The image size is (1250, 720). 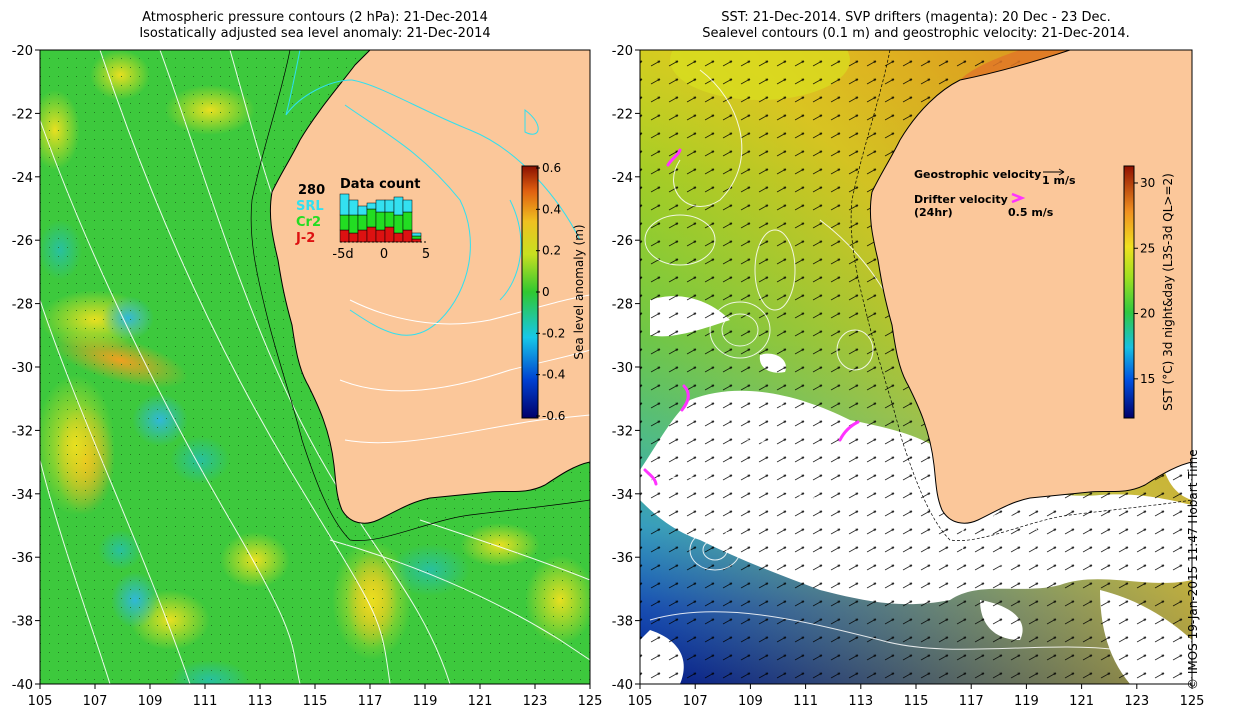 What do you see at coordinates (933, 212) in the screenshot?
I see `legend-drifter-sub: (24hr)` at bounding box center [933, 212].